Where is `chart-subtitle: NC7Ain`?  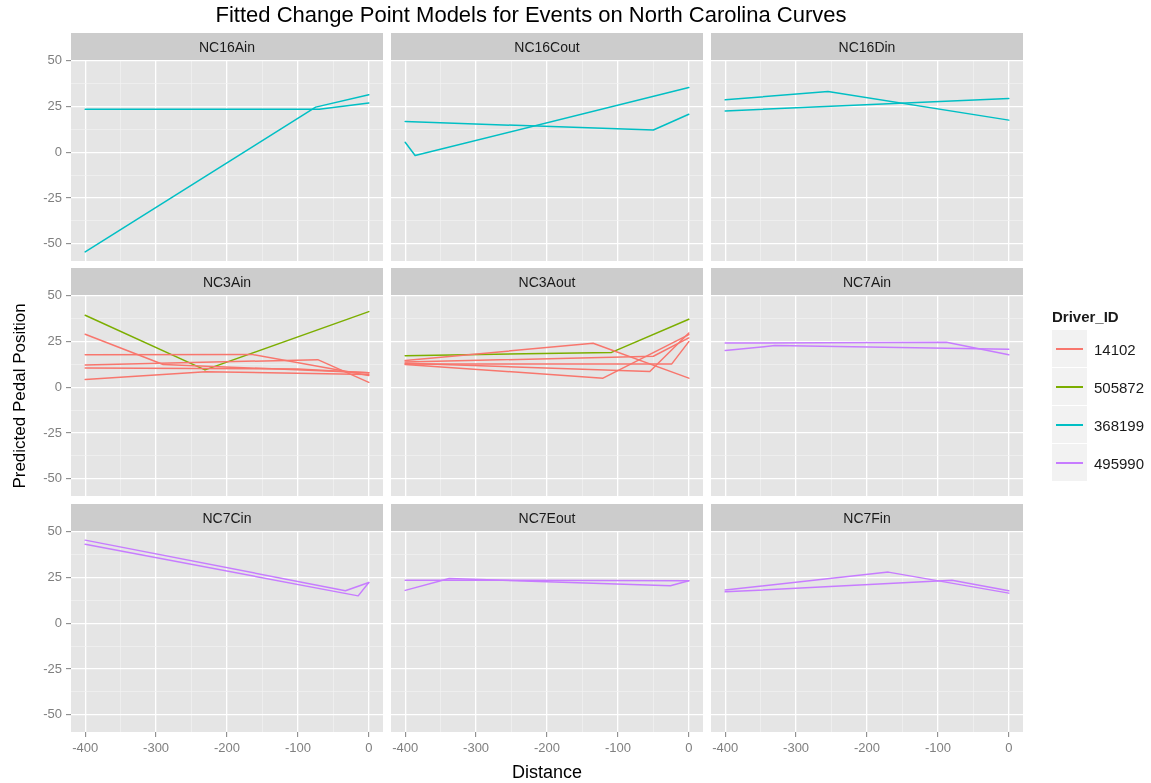
chart-subtitle: NC7Ain is located at coordinates (867, 281).